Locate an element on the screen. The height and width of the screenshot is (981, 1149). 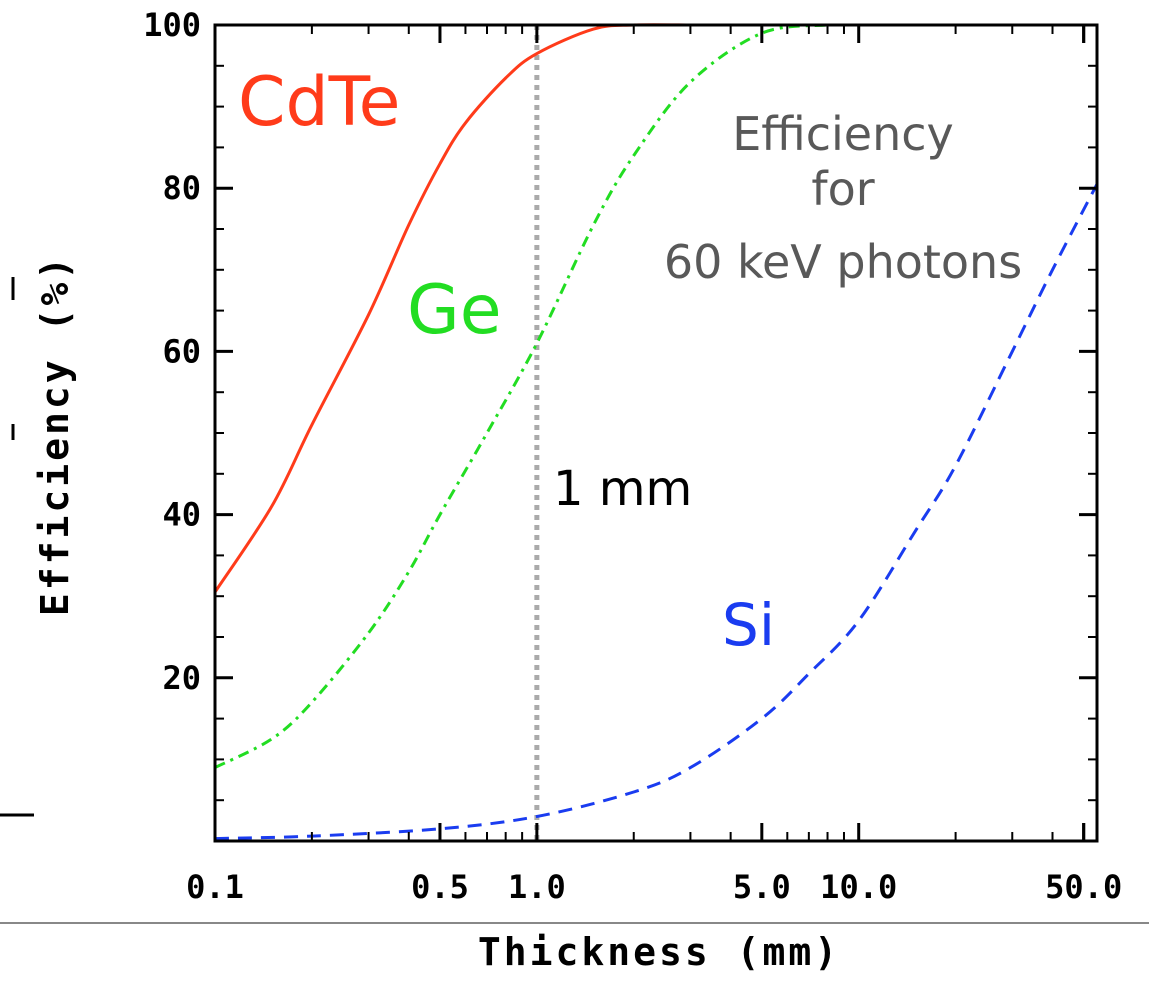
label-cdte: CdTe is located at coordinates (319, 102).